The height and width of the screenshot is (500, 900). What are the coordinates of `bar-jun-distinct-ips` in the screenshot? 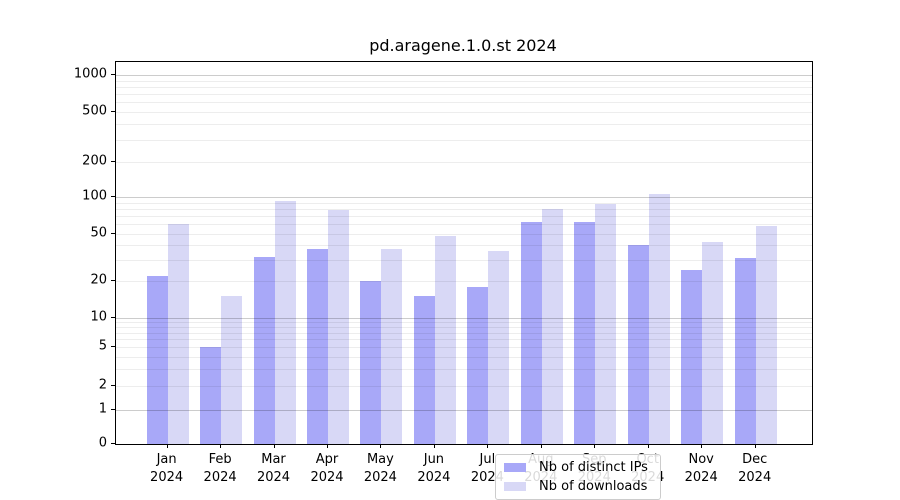 It's located at (424, 370).